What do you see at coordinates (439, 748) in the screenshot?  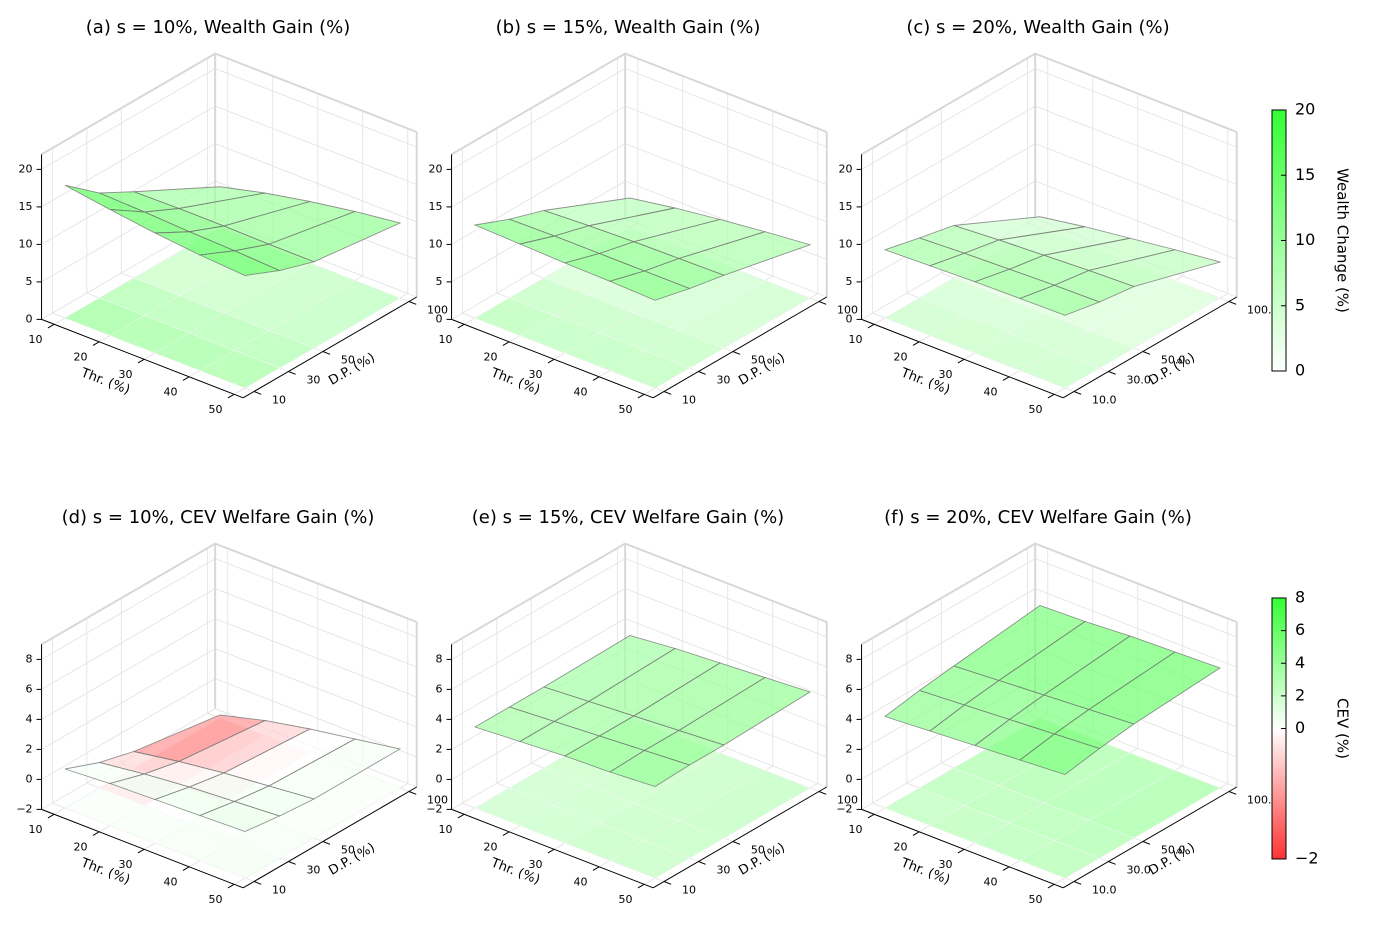 I see `z-tick-label: 2` at bounding box center [439, 748].